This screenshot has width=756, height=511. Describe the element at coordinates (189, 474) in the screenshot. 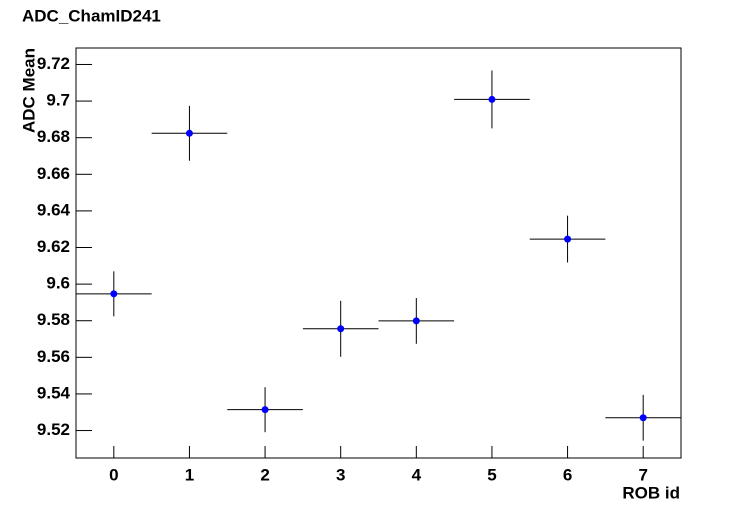

I see `x-tick-label: 1` at that location.